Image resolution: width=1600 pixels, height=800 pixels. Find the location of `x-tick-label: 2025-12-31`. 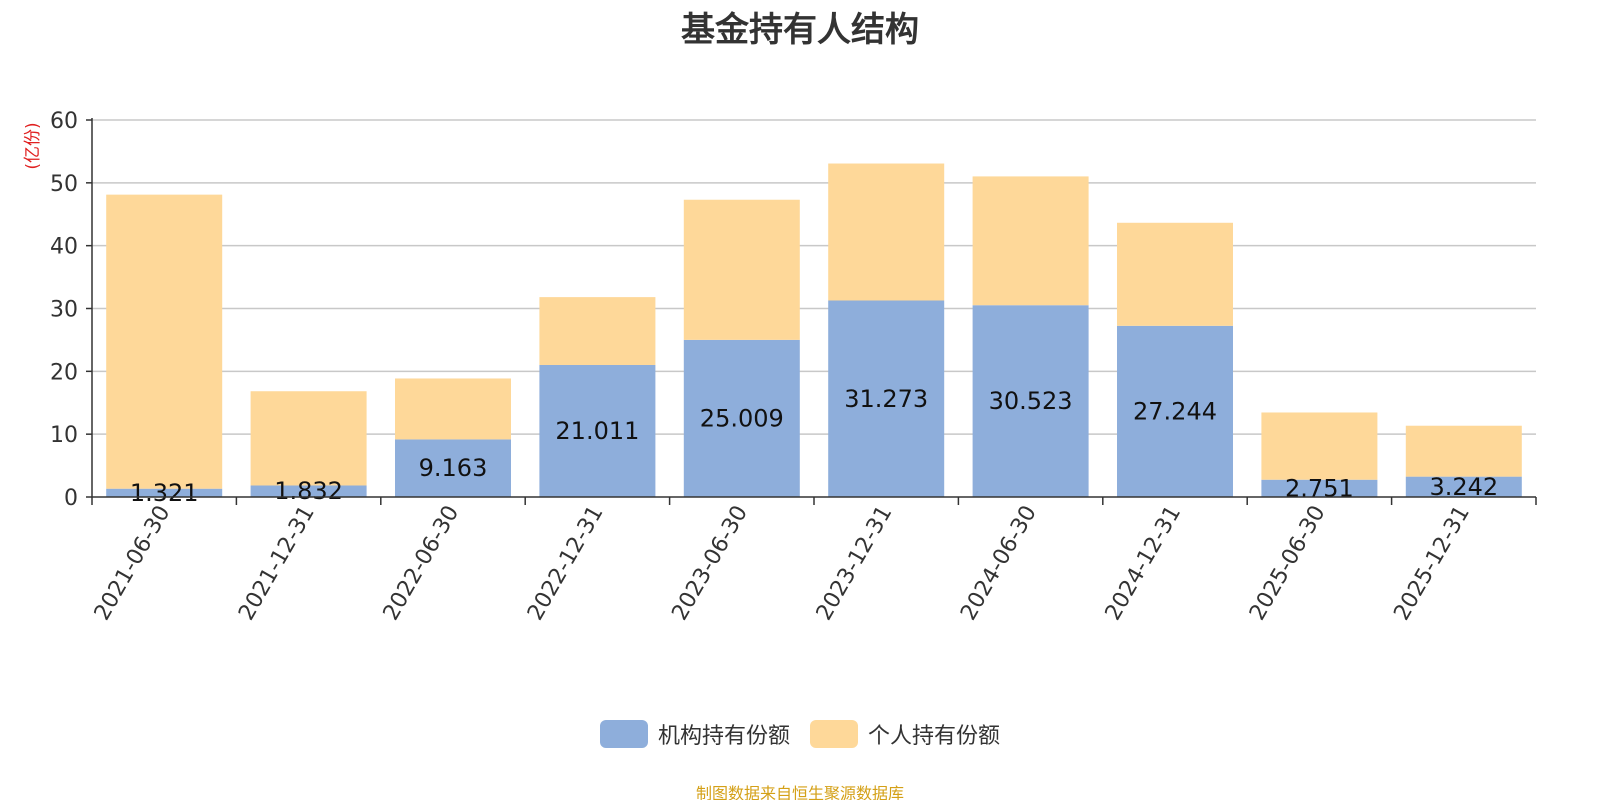

x-tick-label: 2025-12-31 is located at coordinates (1432, 563).